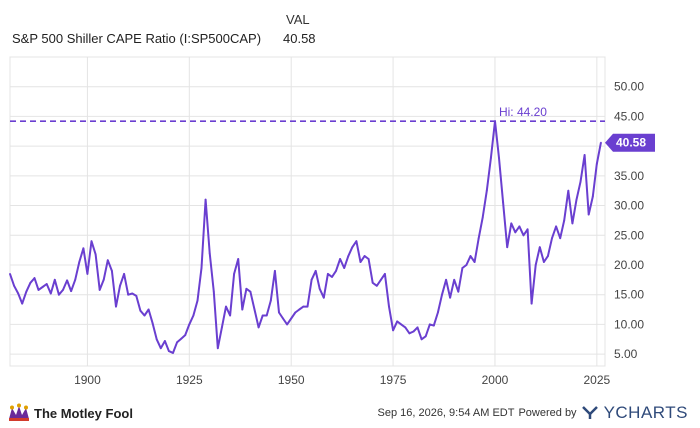  I want to click on timestamp: Sep 16, 2026, 9:54 AM EDT, so click(446, 413).